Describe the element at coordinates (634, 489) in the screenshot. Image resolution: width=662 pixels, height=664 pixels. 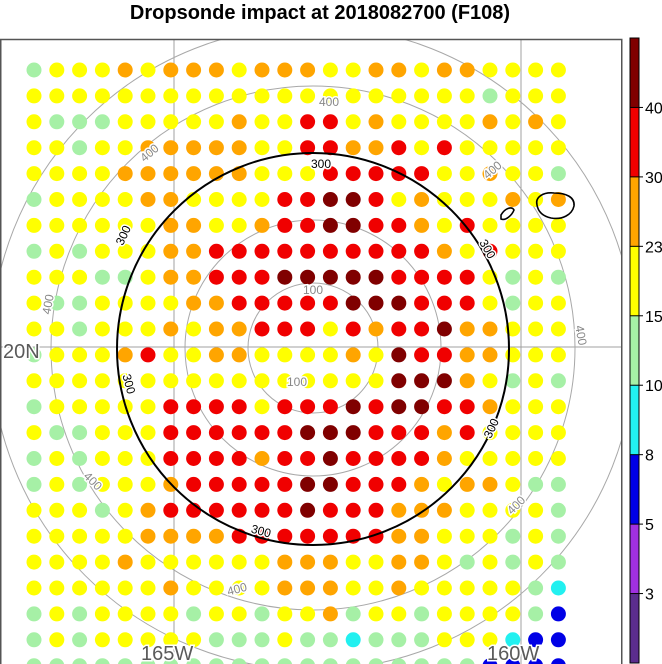
I see `colorbar-segment` at that location.